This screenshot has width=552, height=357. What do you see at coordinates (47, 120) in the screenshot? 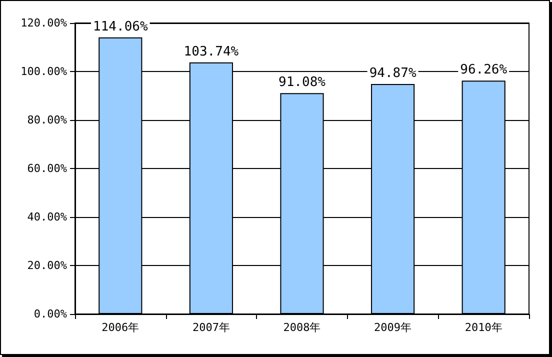
I see `y-tick-label: 80.00%` at bounding box center [47, 120].